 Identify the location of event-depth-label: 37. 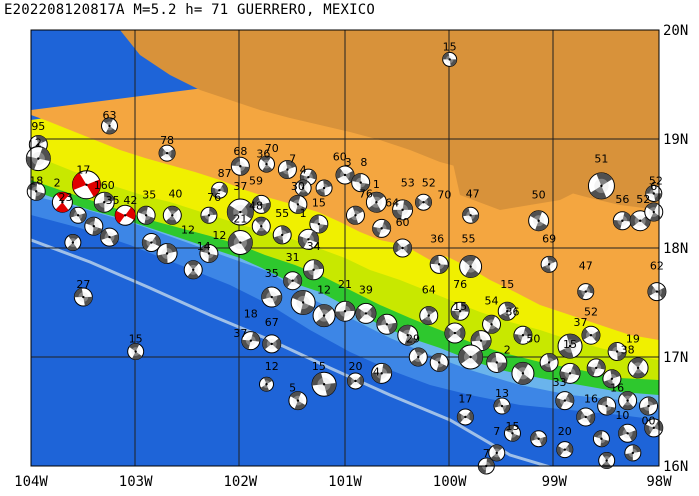
(240, 186).